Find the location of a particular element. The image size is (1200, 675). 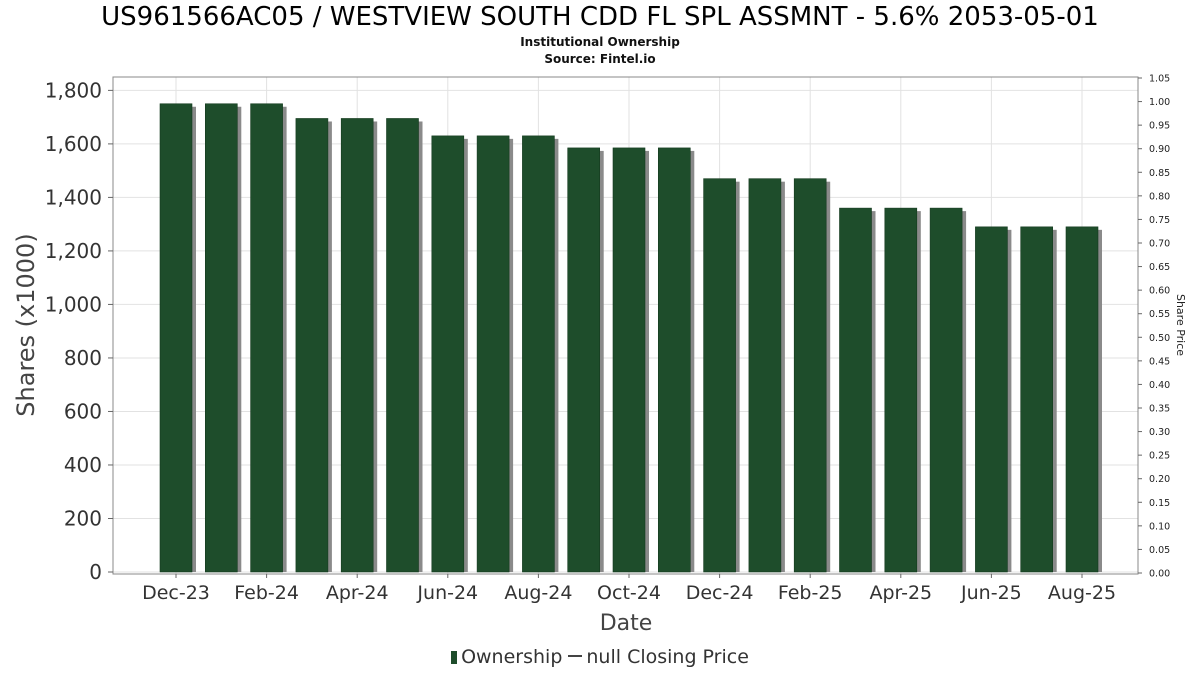

x-tick-label: Aug-24 is located at coordinates (538, 593).